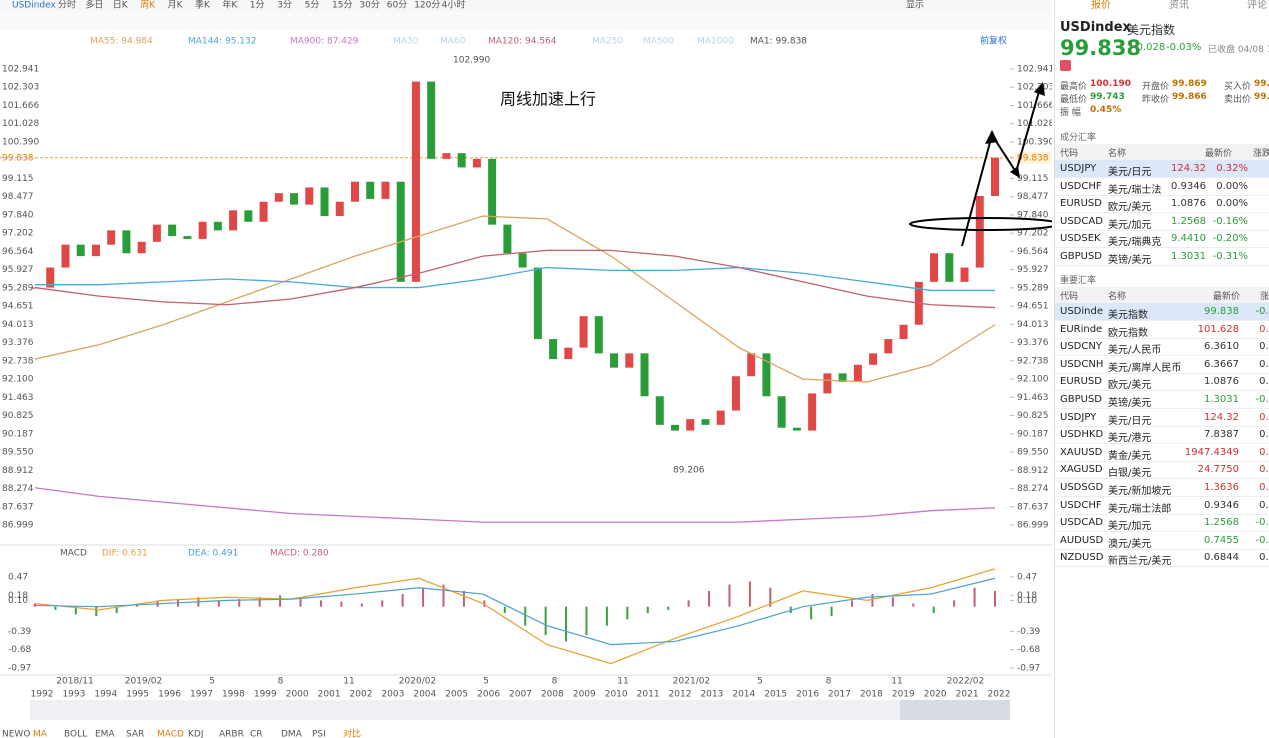 This screenshot has height=738, width=1269. What do you see at coordinates (1221, 311) in the screenshot?
I see `cell: 99.838` at bounding box center [1221, 311].